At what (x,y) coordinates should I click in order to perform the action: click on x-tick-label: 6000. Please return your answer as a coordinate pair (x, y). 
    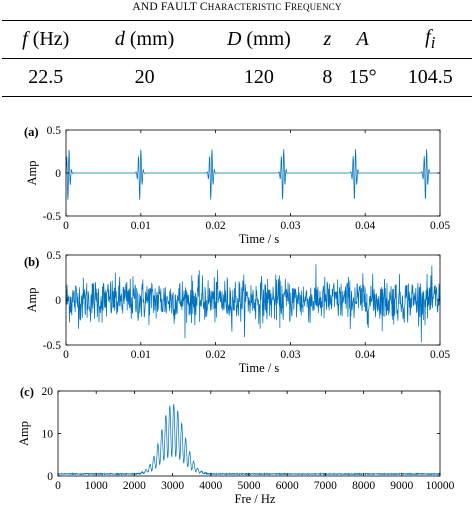
    Looking at the image, I should click on (287, 486).